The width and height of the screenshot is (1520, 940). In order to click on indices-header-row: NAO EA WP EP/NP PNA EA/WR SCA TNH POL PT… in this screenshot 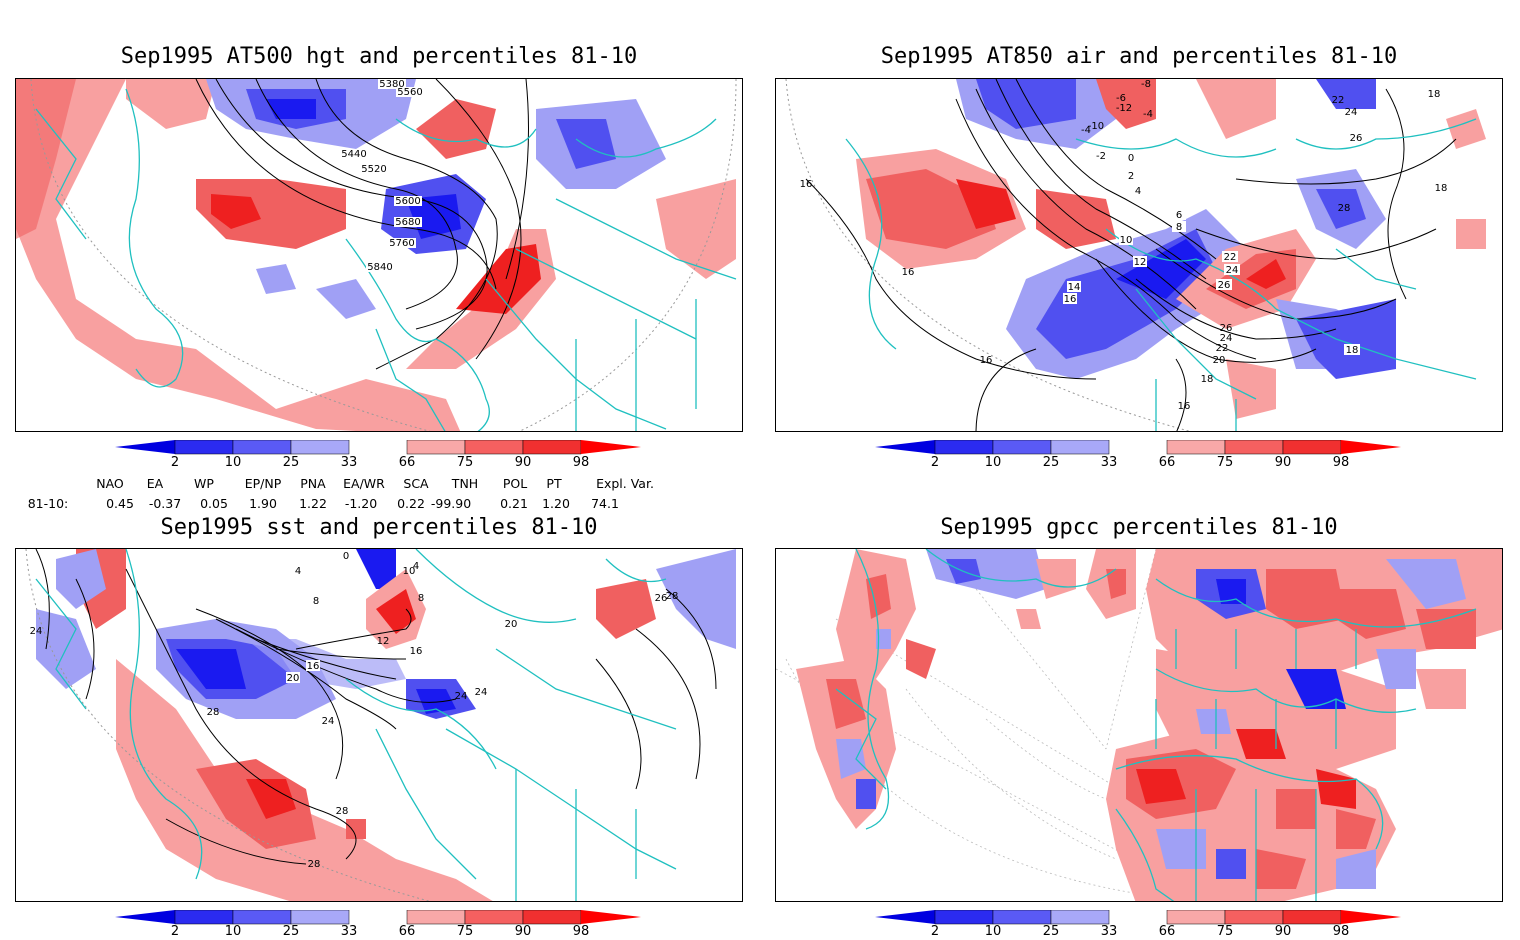, I will do `click(380, 484)`.